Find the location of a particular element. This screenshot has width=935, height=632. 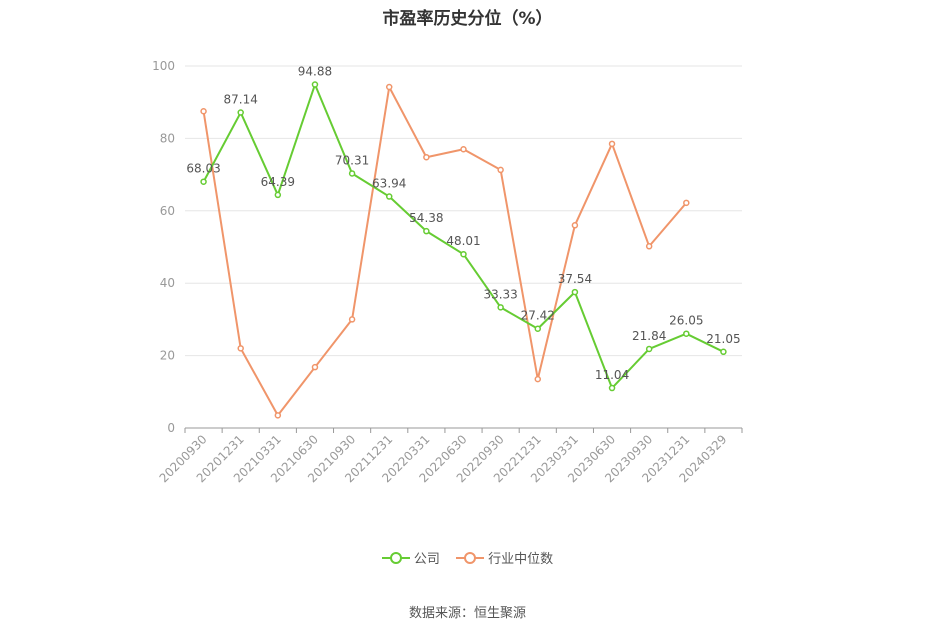

y-tick-label: 0 is located at coordinates (171, 428).